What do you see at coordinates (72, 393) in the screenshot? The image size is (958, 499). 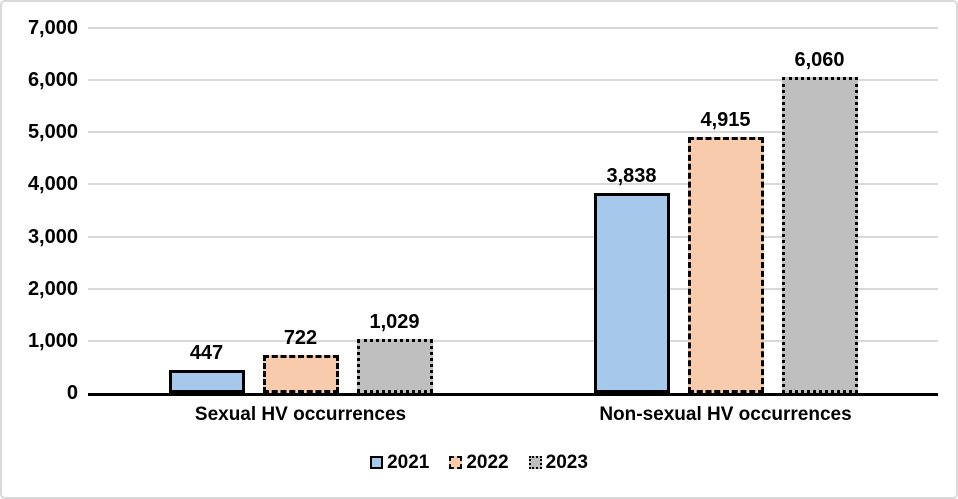 I see `y-tick-label-0: 0` at bounding box center [72, 393].